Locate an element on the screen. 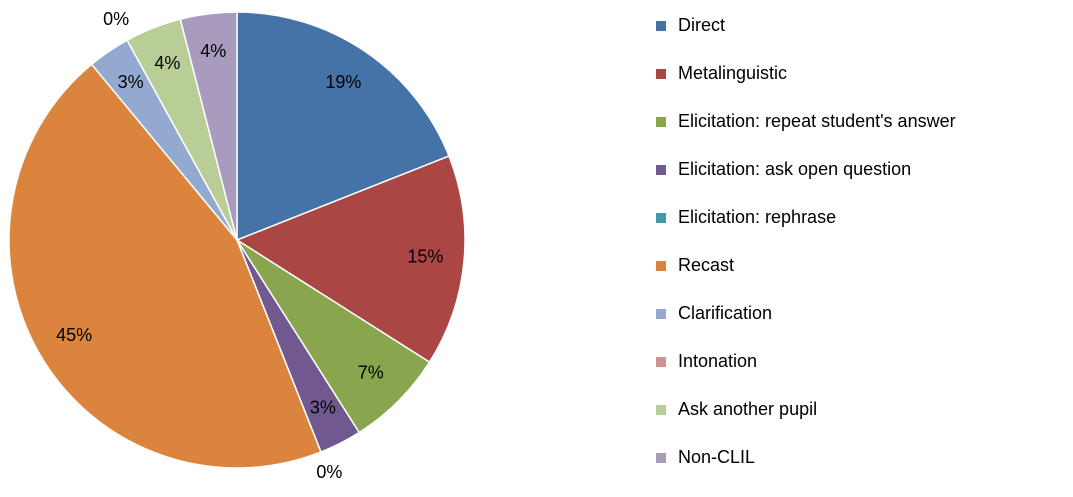 The width and height of the screenshot is (1073, 497). legend-label: Clarification is located at coordinates (725, 313).